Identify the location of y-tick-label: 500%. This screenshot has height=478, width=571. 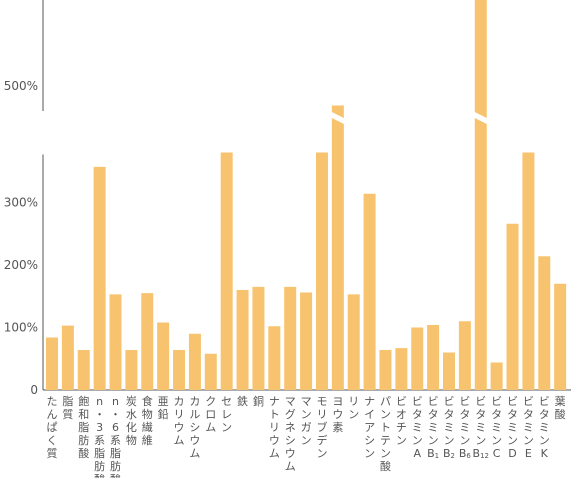
(21, 86).